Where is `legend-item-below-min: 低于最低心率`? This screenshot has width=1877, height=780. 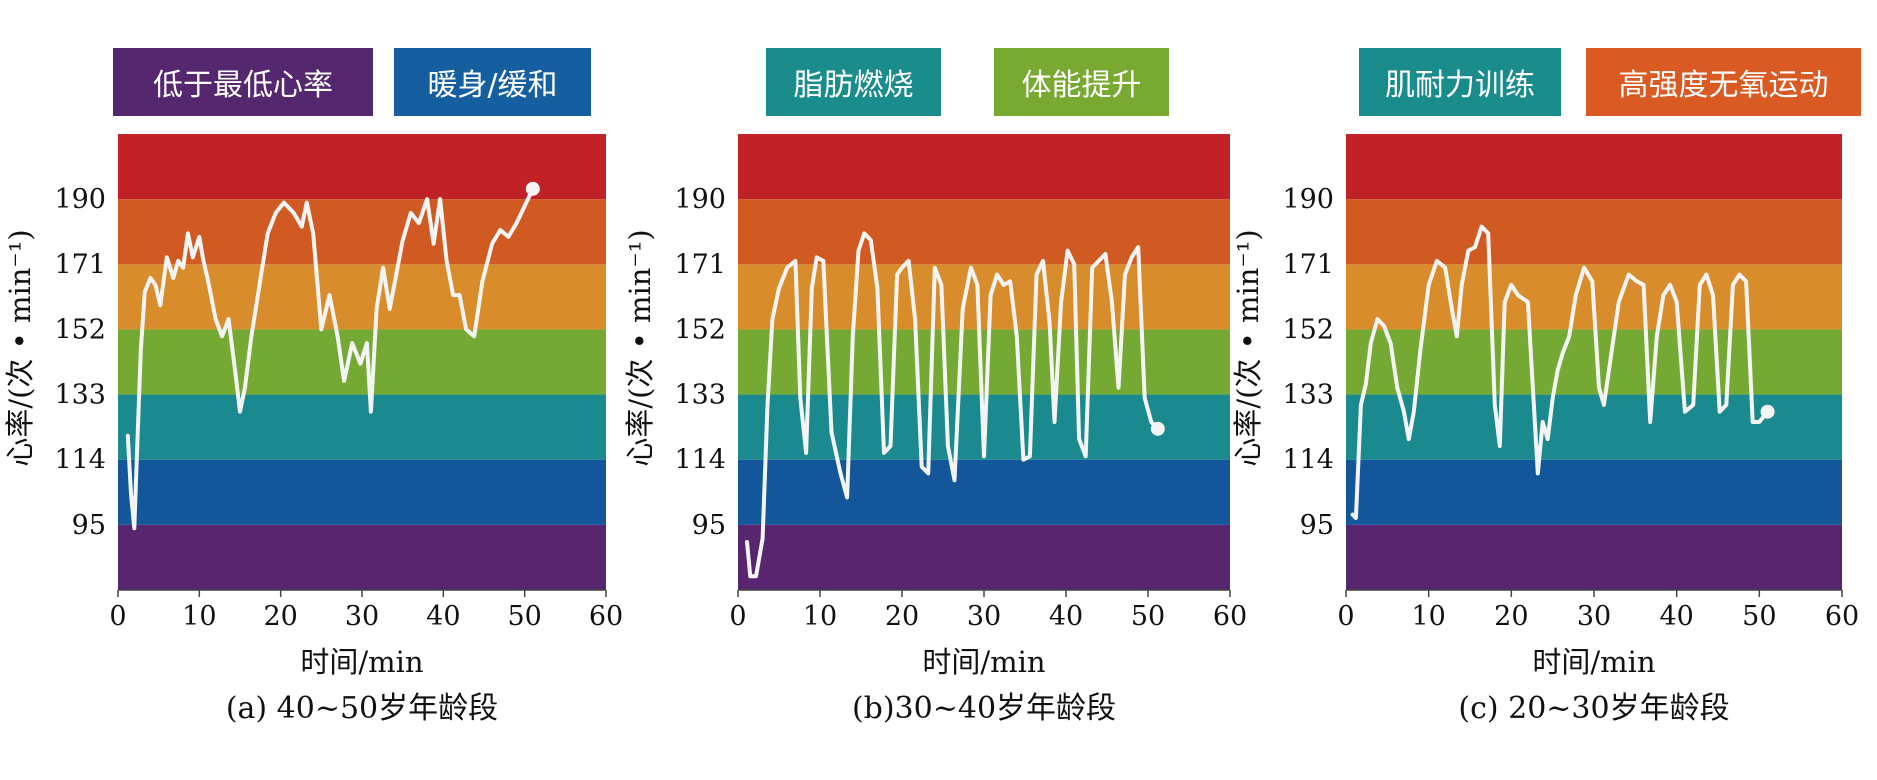 legend-item-below-min: 低于最低心率 is located at coordinates (243, 82).